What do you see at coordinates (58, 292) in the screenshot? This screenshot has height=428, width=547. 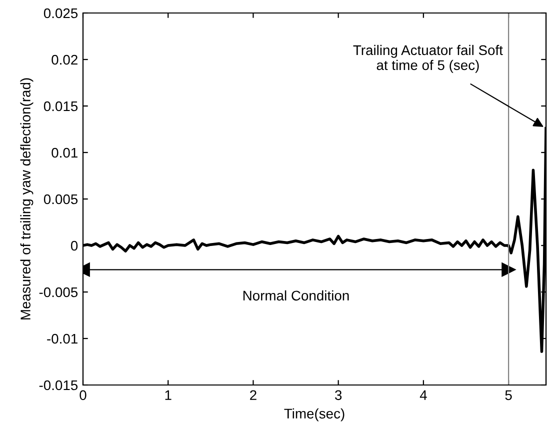 I see `y-tick-label: -0.005` at bounding box center [58, 292].